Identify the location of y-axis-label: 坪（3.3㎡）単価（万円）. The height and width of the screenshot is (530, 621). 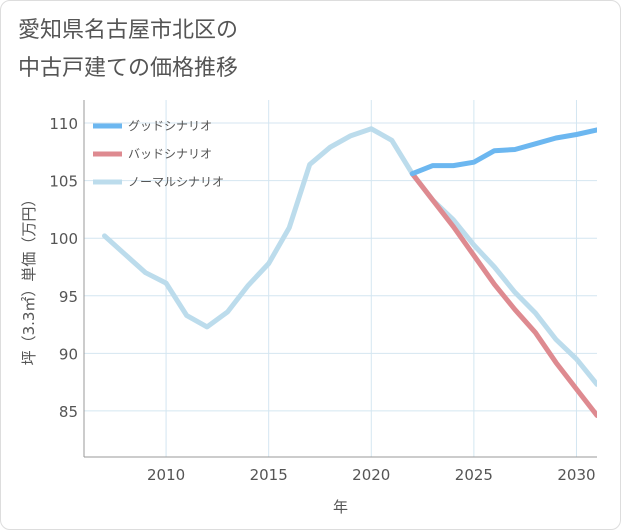
(29, 279).